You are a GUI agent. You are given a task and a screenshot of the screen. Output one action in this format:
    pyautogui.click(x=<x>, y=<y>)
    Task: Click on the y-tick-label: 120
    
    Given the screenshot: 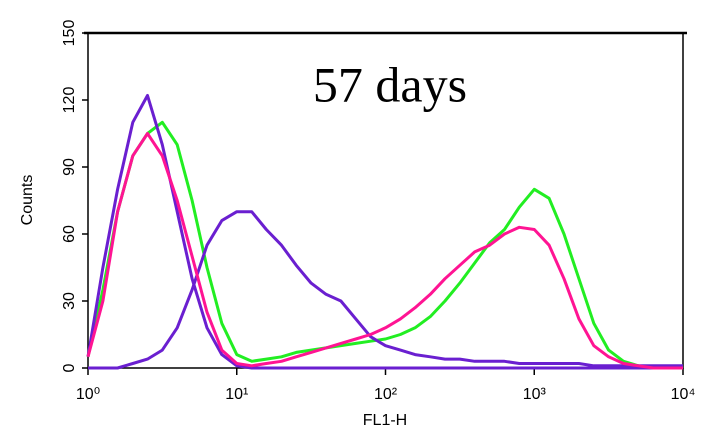 What is the action you would take?
    pyautogui.click(x=69, y=100)
    